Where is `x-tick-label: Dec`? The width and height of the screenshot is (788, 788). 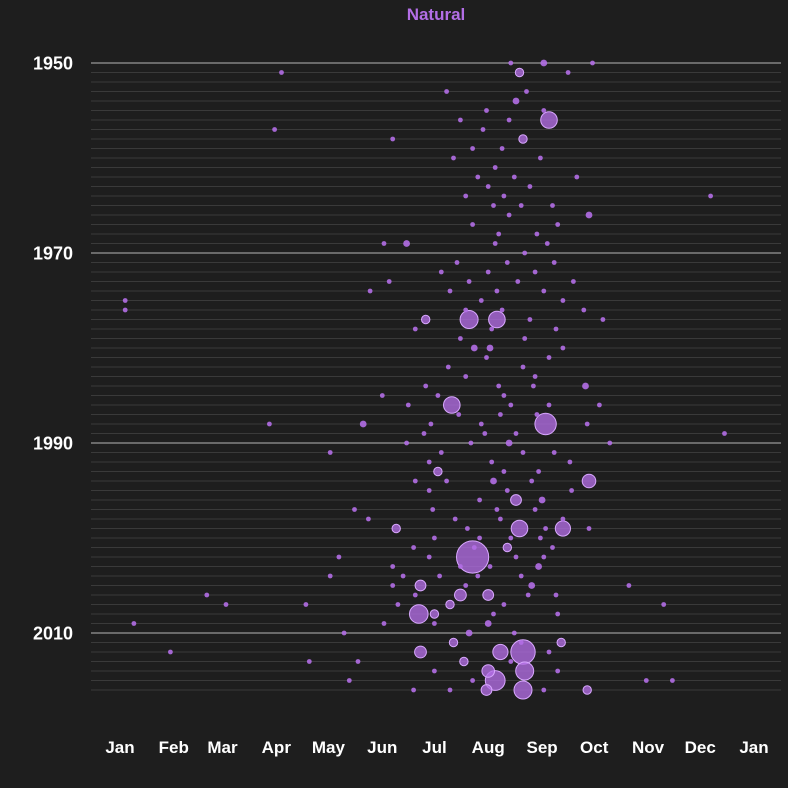 x-tick-label: Dec is located at coordinates (700, 747).